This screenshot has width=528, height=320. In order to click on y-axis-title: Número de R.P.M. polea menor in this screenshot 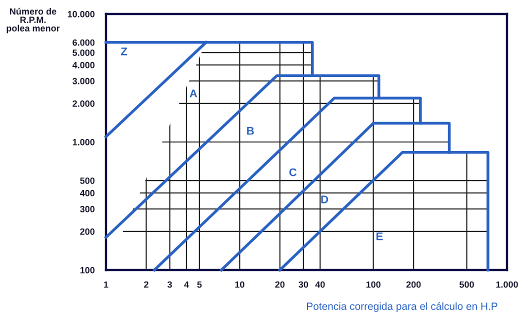, I will do `click(33, 21)`.